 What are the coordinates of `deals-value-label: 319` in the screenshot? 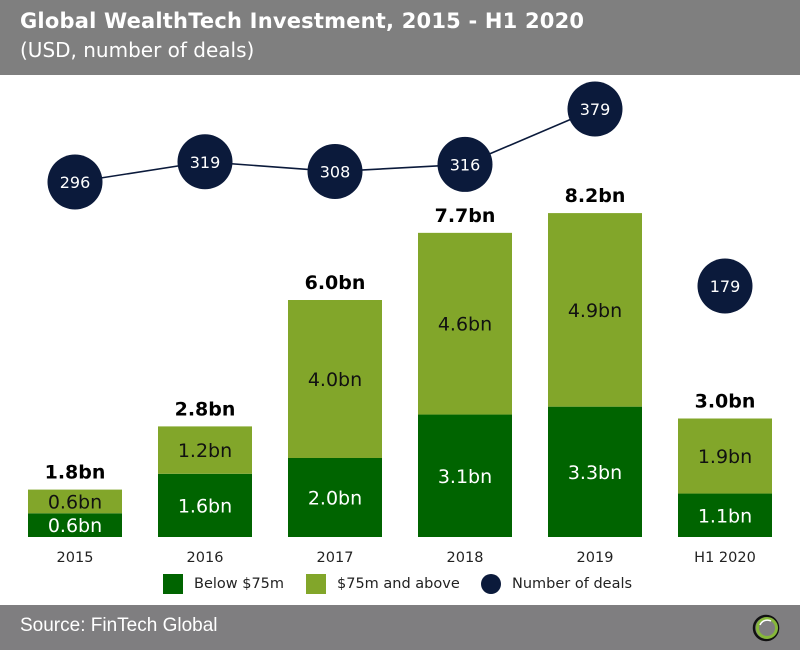 It's located at (205, 162).